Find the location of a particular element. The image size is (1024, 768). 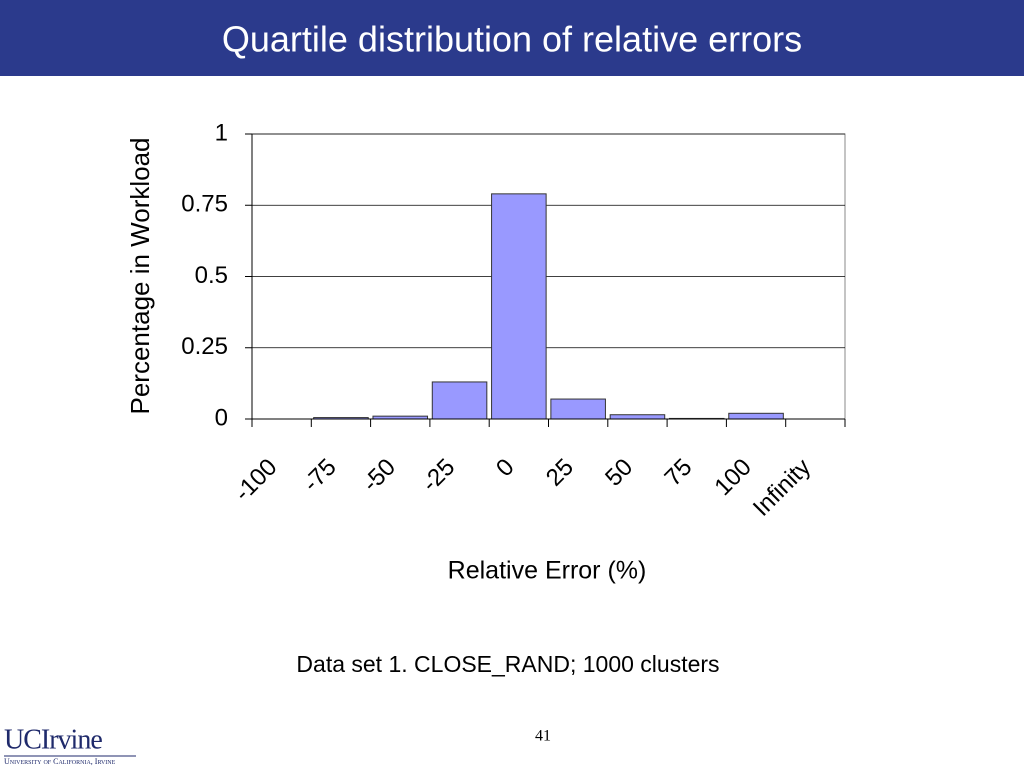

x-tick-label: -75 is located at coordinates (320, 476).